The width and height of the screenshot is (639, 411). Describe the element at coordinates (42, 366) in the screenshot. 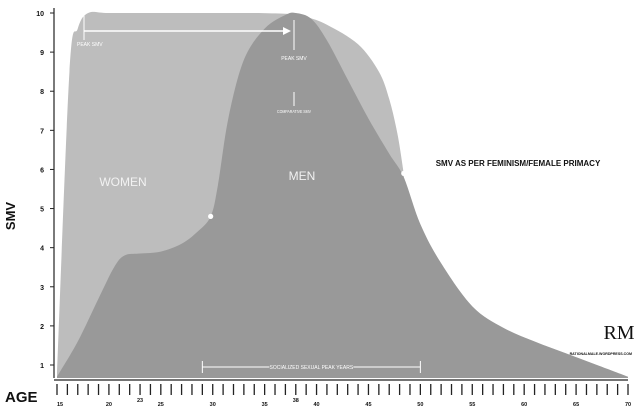

I see `y-tick-label: 1` at that location.